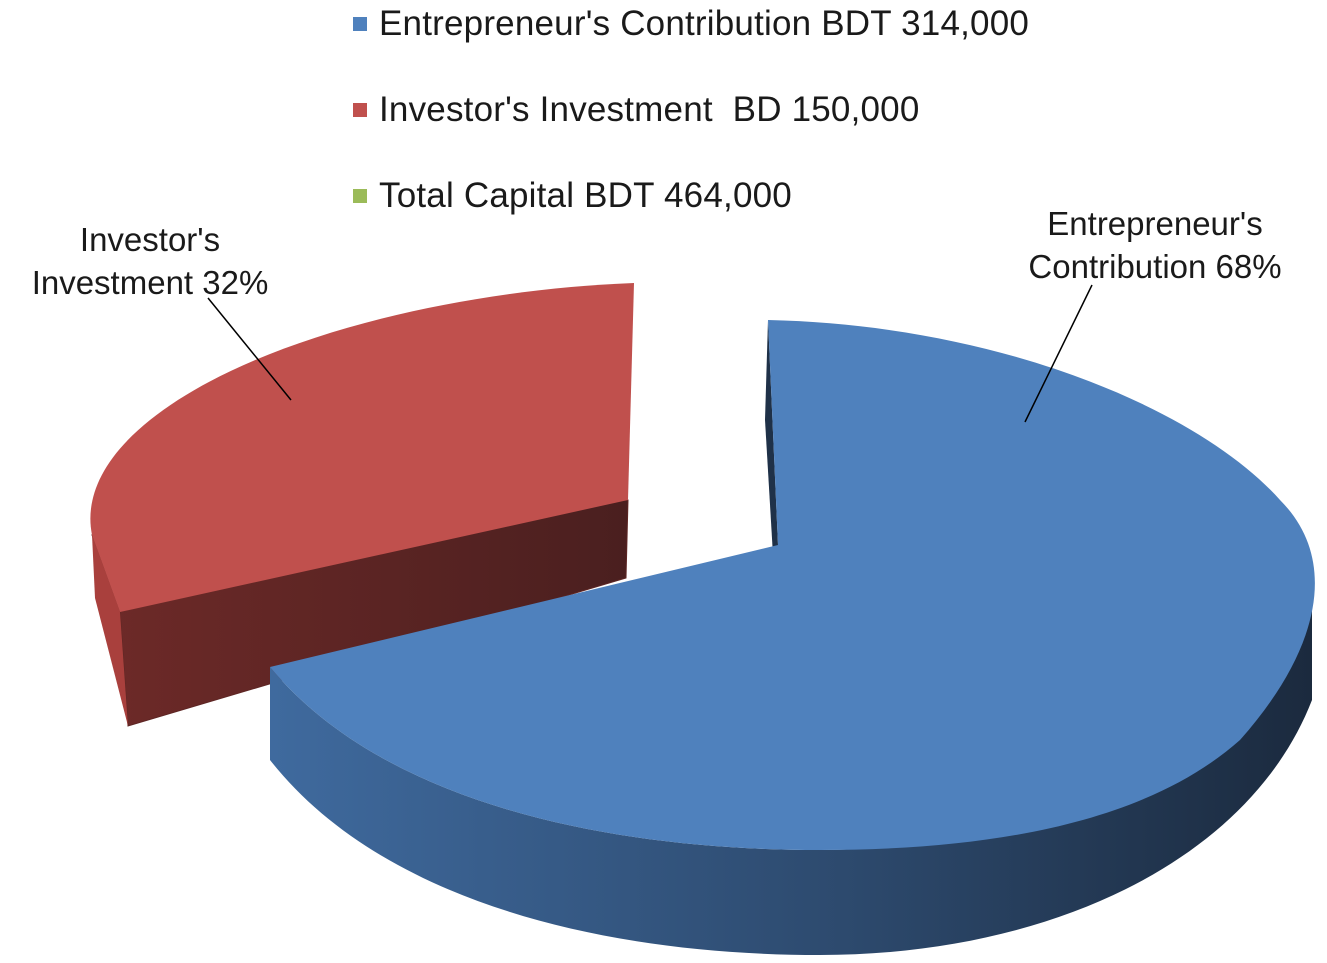 The height and width of the screenshot is (963, 1327). I want to click on legend-label-investor: Investor's Investment BD 150,000, so click(649, 109).